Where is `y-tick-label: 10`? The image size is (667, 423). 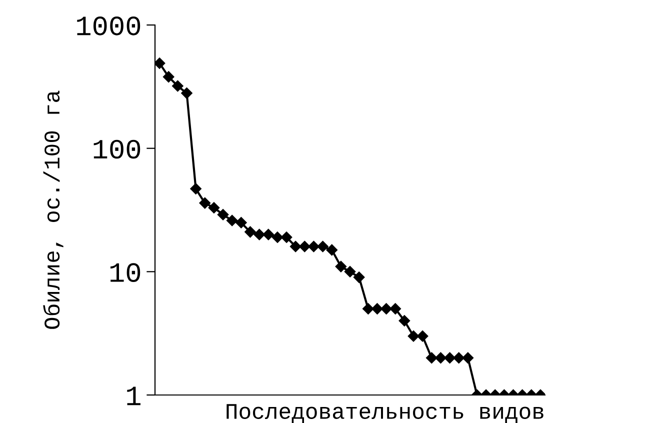 y-tick-label: 10 is located at coordinates (125, 272).